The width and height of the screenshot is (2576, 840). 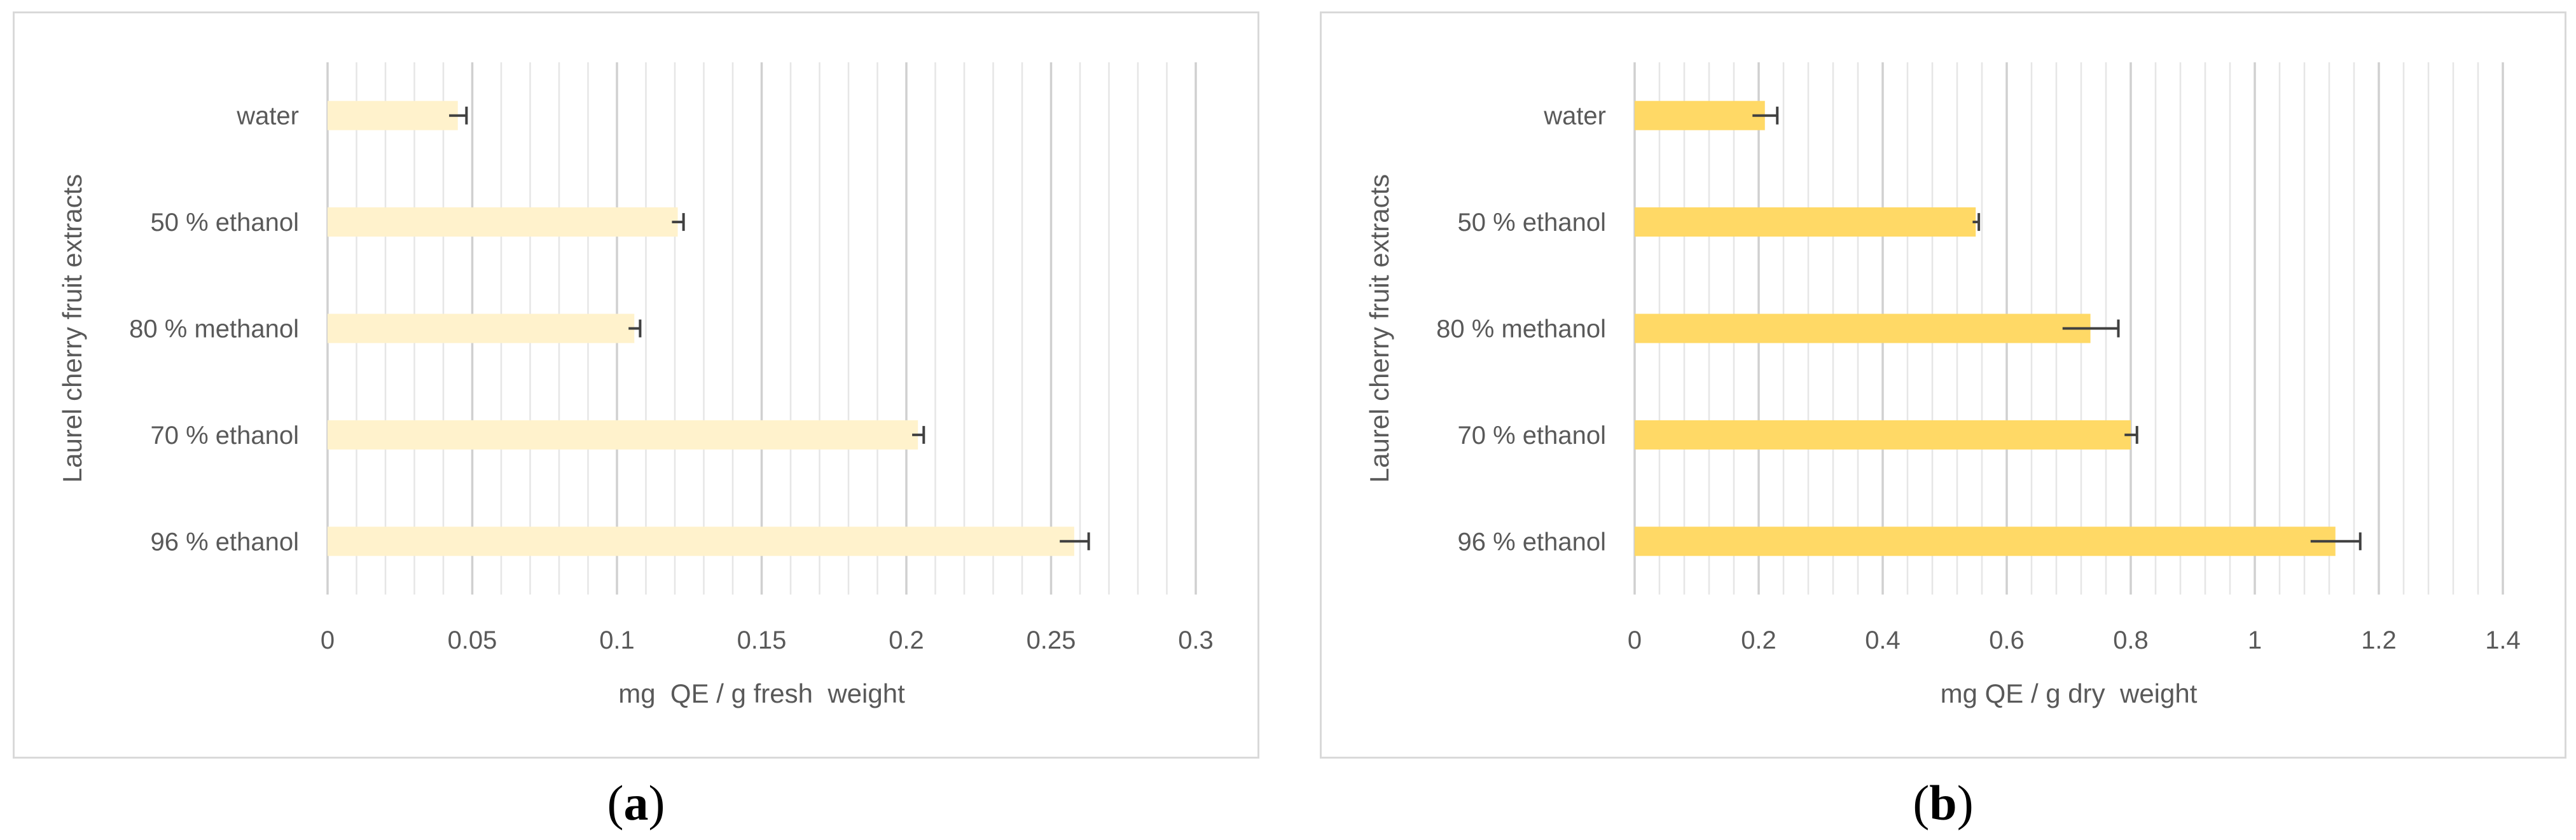 What do you see at coordinates (617, 640) in the screenshot?
I see `x-tick-label-a-2: 0.1` at bounding box center [617, 640].